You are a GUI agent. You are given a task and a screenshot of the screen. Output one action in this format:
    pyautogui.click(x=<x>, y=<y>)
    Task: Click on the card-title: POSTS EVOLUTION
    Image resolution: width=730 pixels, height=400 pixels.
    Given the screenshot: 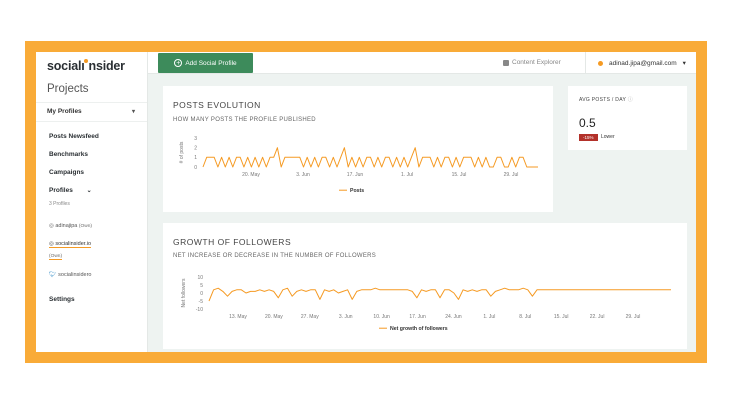 What is the action you would take?
    pyautogui.click(x=217, y=105)
    